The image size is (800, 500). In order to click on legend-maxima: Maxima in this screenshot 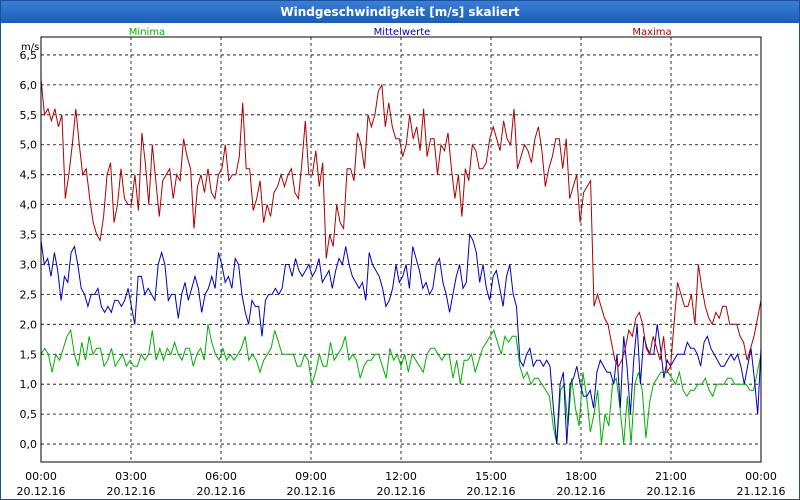, I will do `click(651, 32)`.